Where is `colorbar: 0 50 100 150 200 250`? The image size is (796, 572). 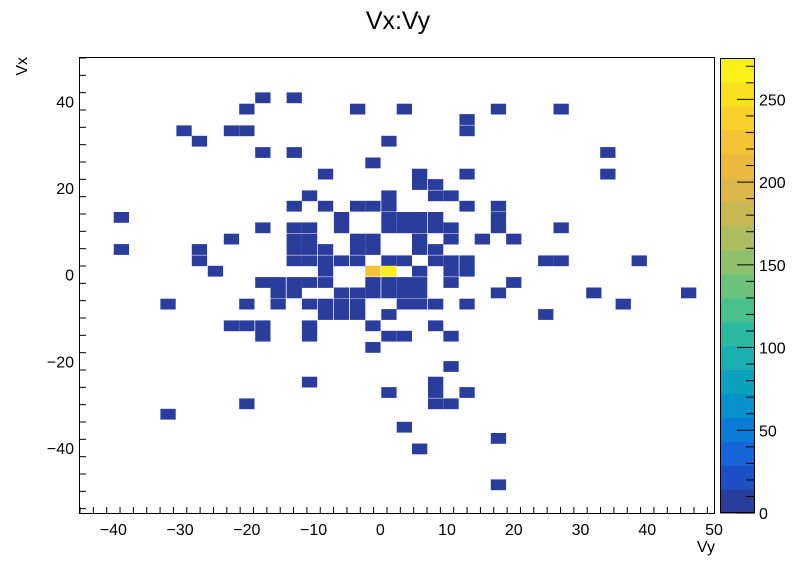 colorbar: 0 50 100 150 200 250 is located at coordinates (753, 290).